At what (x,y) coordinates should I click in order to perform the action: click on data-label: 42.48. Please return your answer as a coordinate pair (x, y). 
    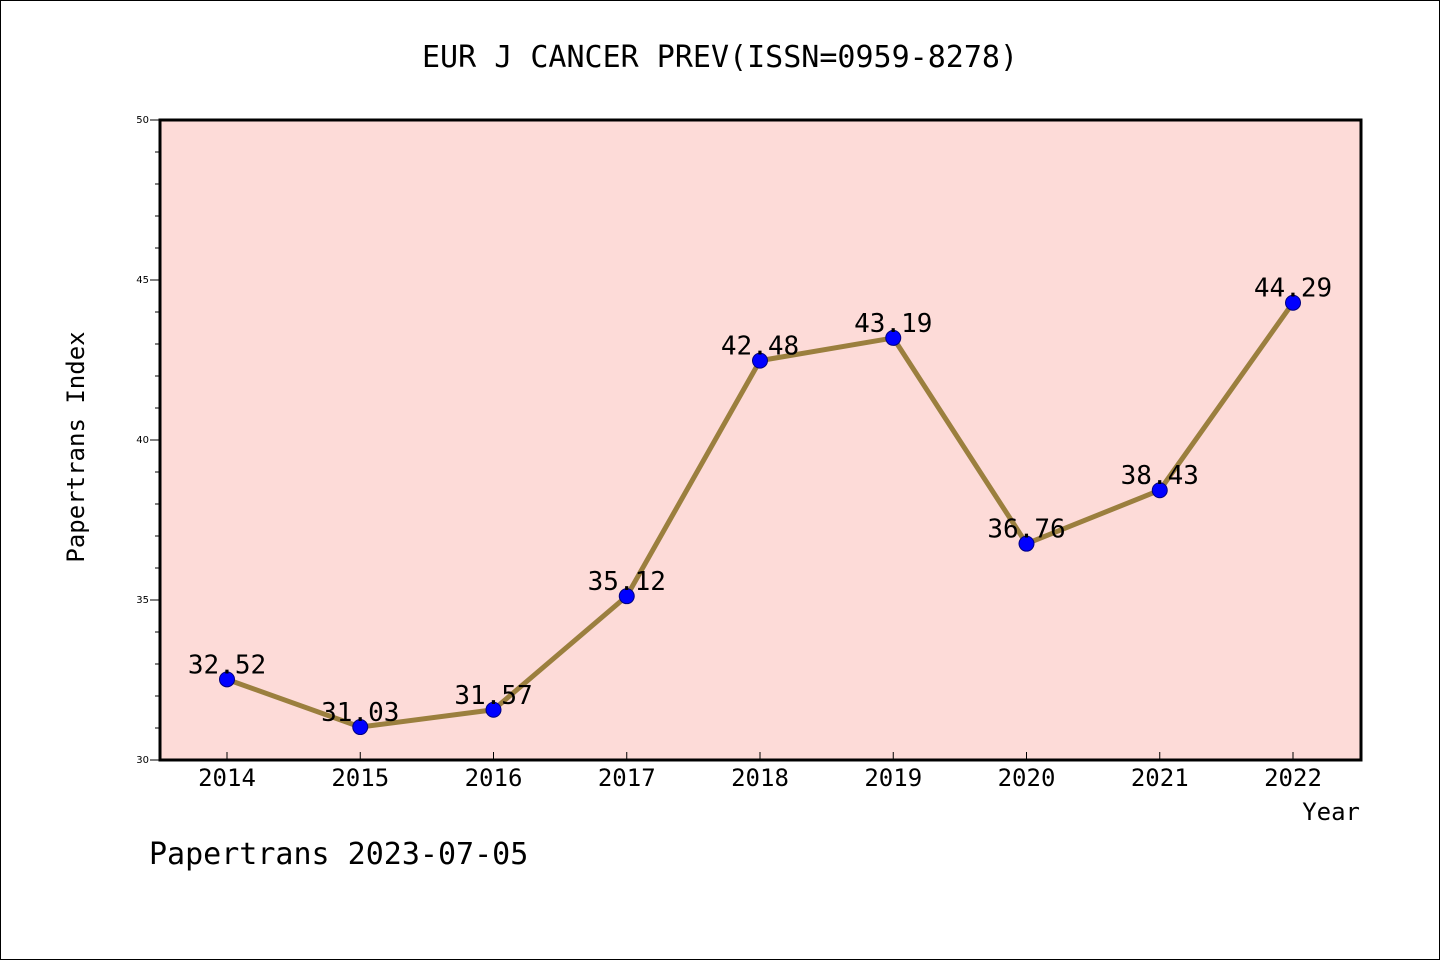
    Looking at the image, I should click on (760, 347).